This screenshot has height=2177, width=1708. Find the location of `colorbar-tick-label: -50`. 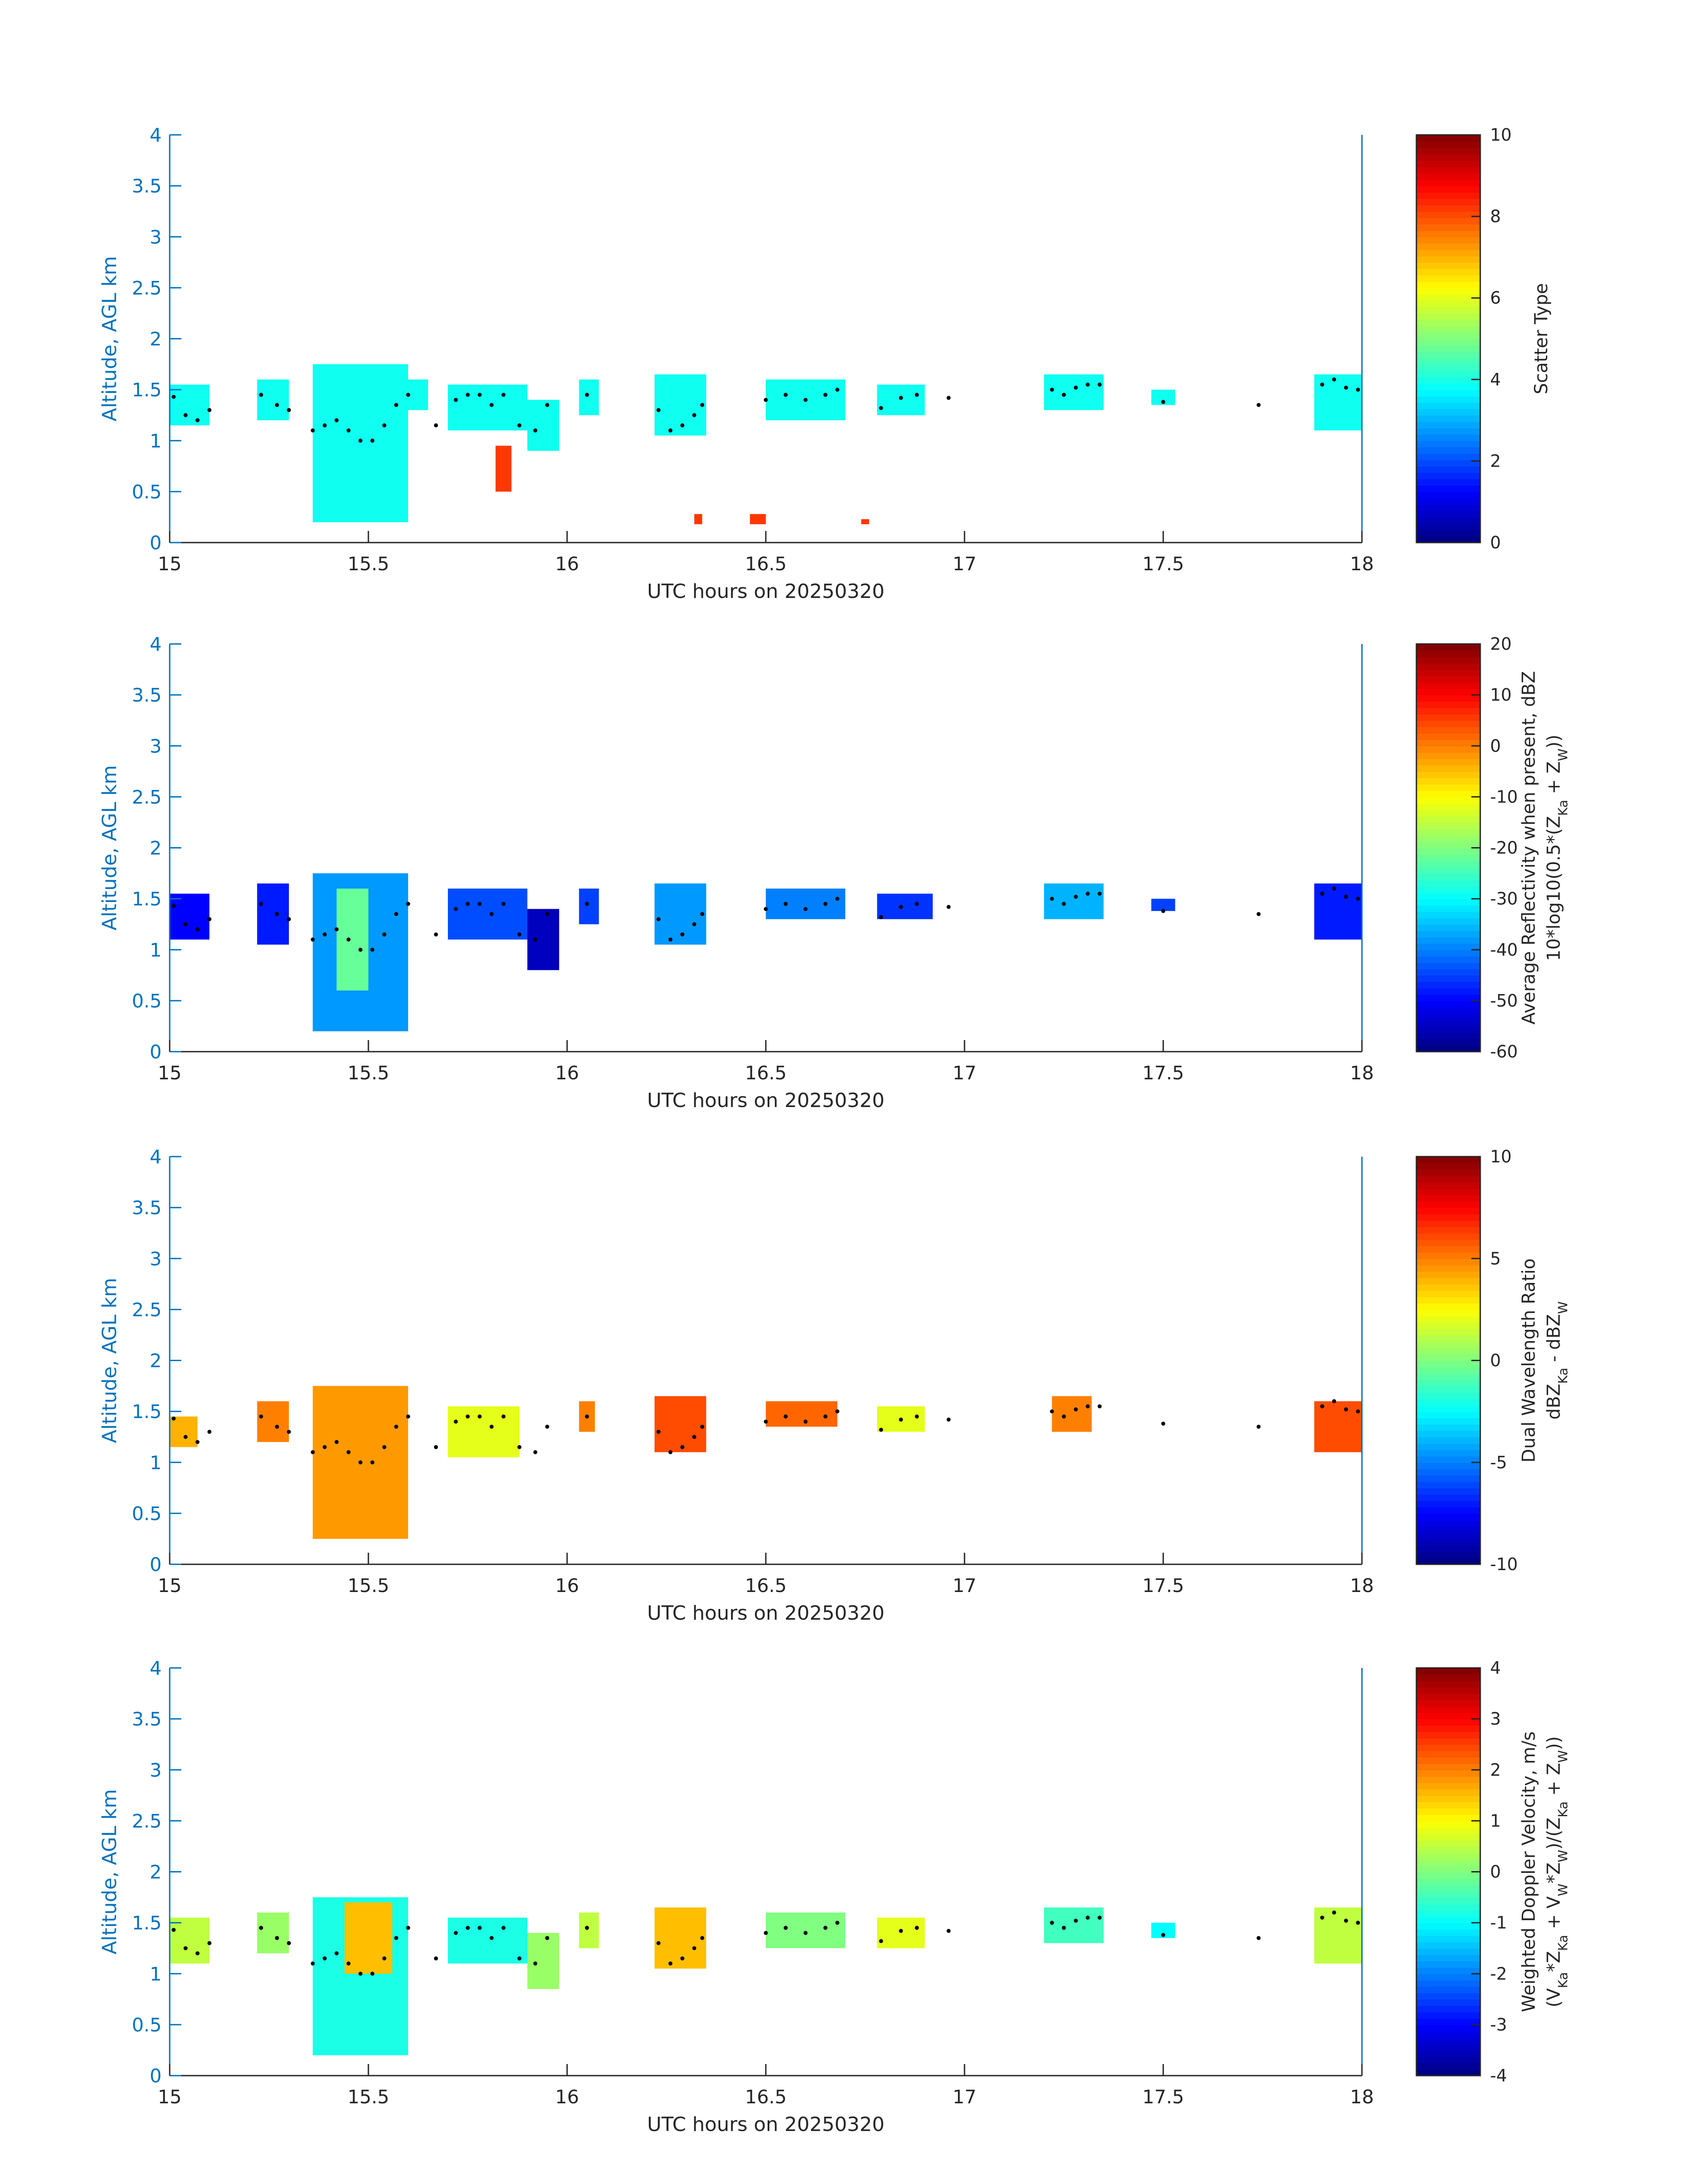

colorbar-tick-label: -50 is located at coordinates (1504, 1001).